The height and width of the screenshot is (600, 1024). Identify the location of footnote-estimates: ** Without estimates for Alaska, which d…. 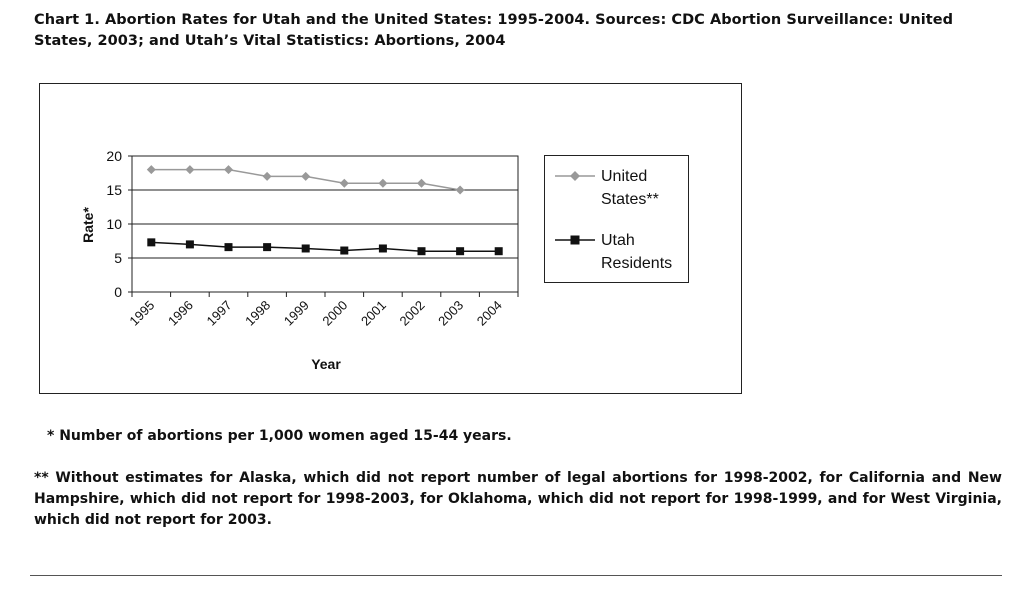
(518, 499).